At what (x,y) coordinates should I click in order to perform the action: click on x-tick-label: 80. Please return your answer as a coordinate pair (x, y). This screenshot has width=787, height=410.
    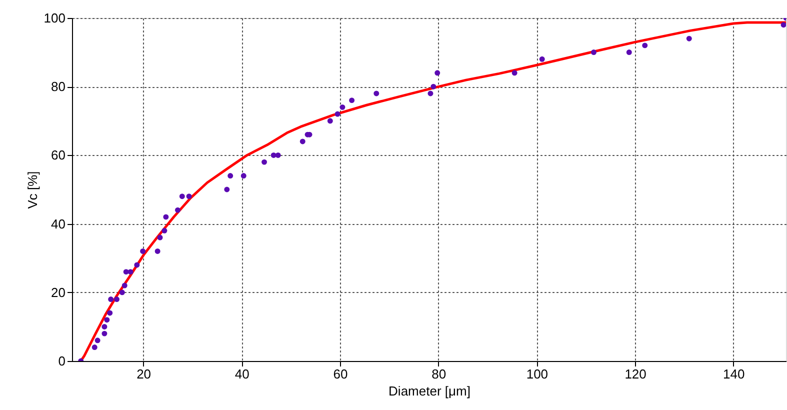
    Looking at the image, I should click on (439, 374).